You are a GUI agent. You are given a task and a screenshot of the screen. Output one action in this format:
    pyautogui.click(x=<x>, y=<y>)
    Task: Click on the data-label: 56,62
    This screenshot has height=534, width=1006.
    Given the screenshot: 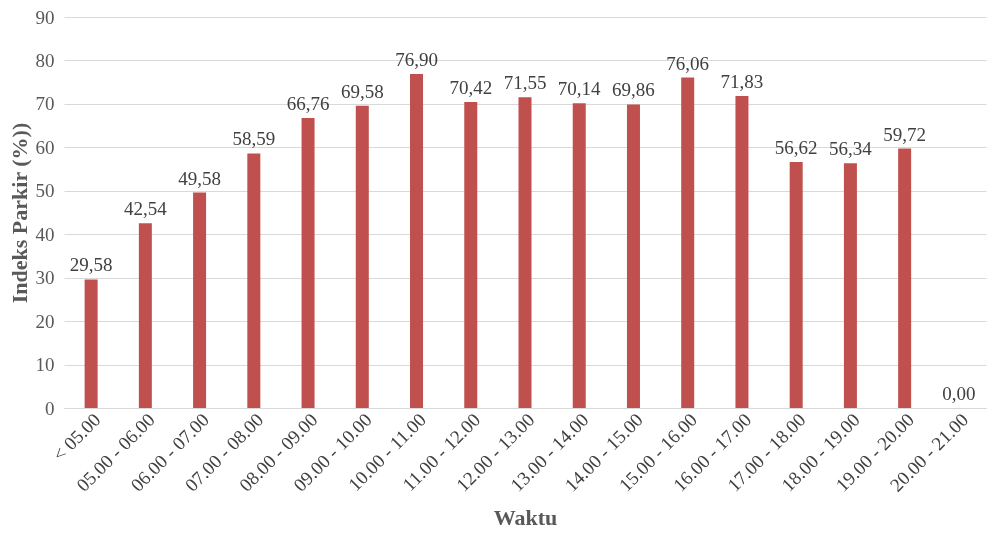 What is the action you would take?
    pyautogui.click(x=796, y=148)
    